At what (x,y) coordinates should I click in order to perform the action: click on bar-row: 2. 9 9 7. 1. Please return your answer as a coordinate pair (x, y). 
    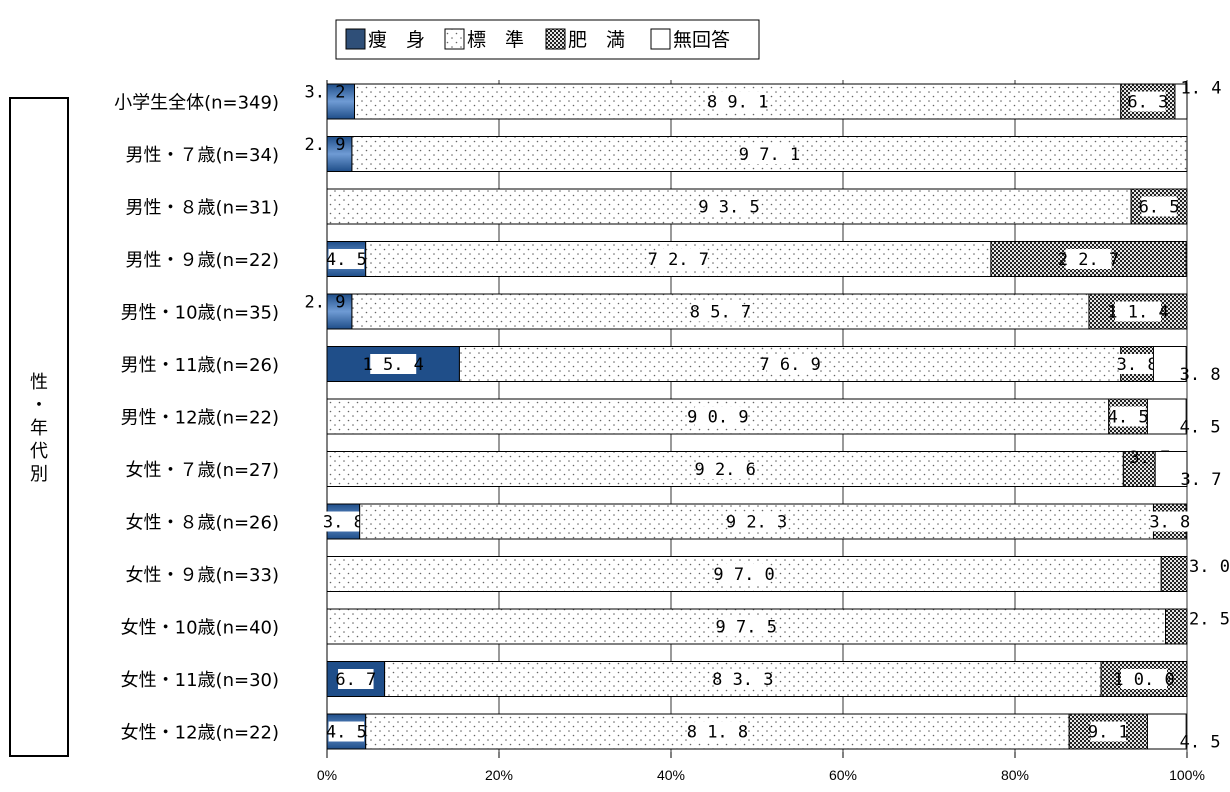
    Looking at the image, I should click on (746, 153).